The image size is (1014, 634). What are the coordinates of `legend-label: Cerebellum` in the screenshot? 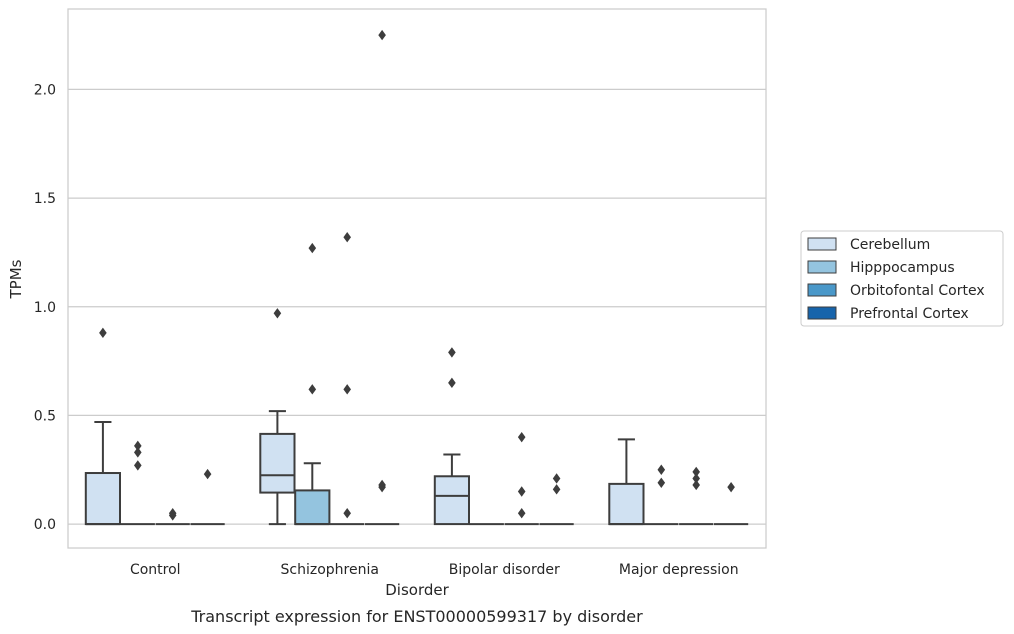 It's located at (890, 245).